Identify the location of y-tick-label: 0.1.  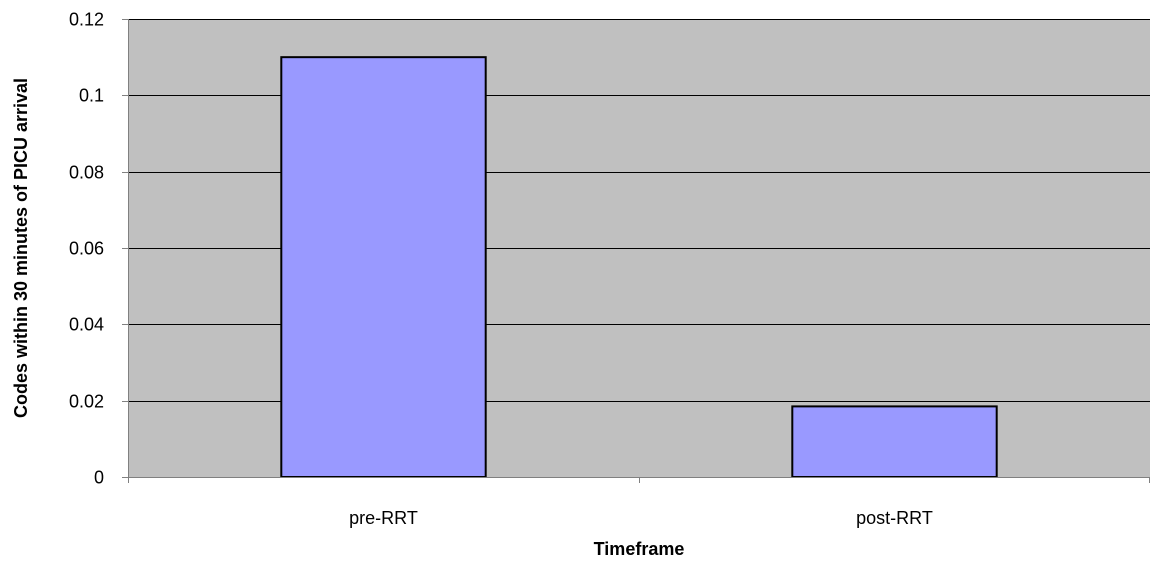
(91, 96).